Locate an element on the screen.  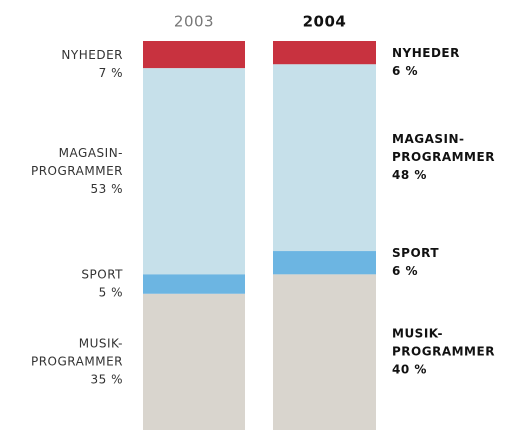
value-label: 5 % is located at coordinates (111, 293).